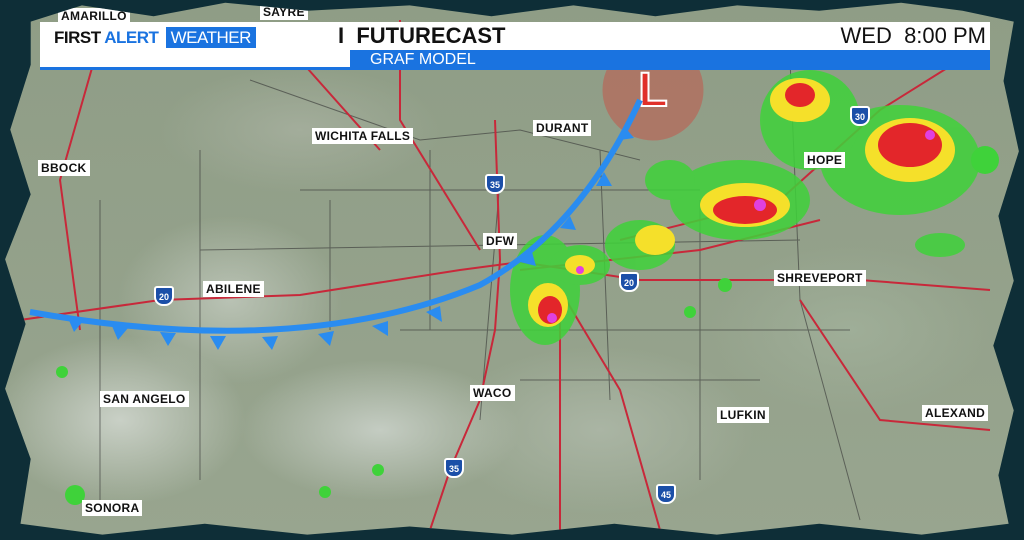 The height and width of the screenshot is (540, 1024). Describe the element at coordinates (825, 160) in the screenshot. I see `city-label: HOPE` at that location.